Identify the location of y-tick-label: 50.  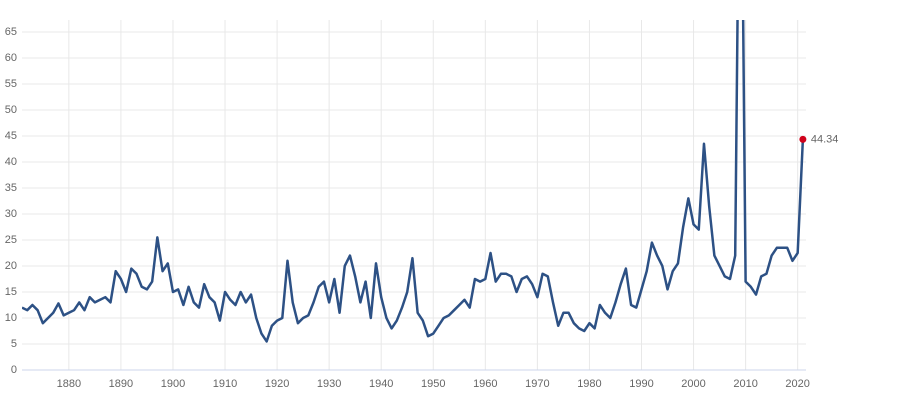
(11, 110).